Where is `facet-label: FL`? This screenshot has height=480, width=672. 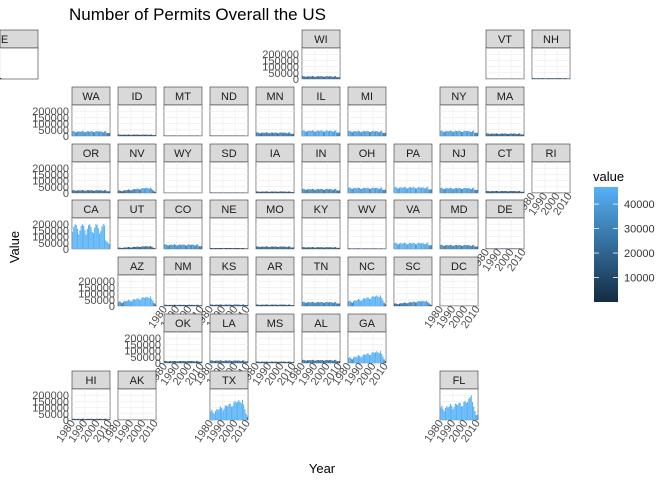
facet-label: FL is located at coordinates (459, 381).